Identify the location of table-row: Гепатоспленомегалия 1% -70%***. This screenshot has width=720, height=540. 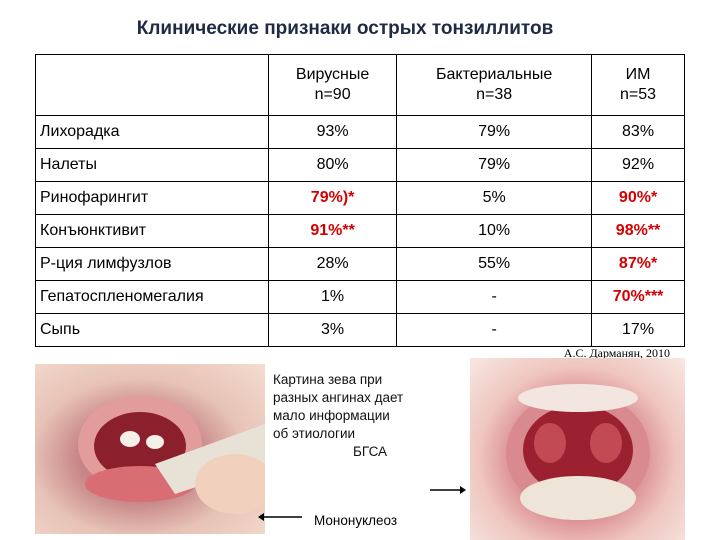
(360, 297).